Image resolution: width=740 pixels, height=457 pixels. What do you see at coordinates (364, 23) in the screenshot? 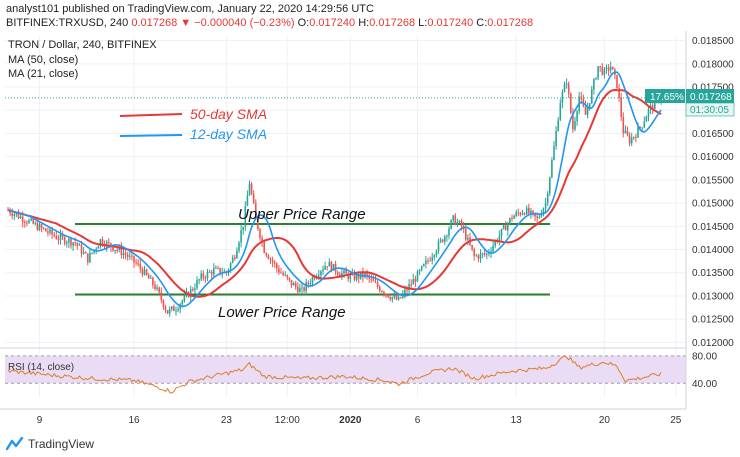
I see `high-label: H:` at bounding box center [364, 23].